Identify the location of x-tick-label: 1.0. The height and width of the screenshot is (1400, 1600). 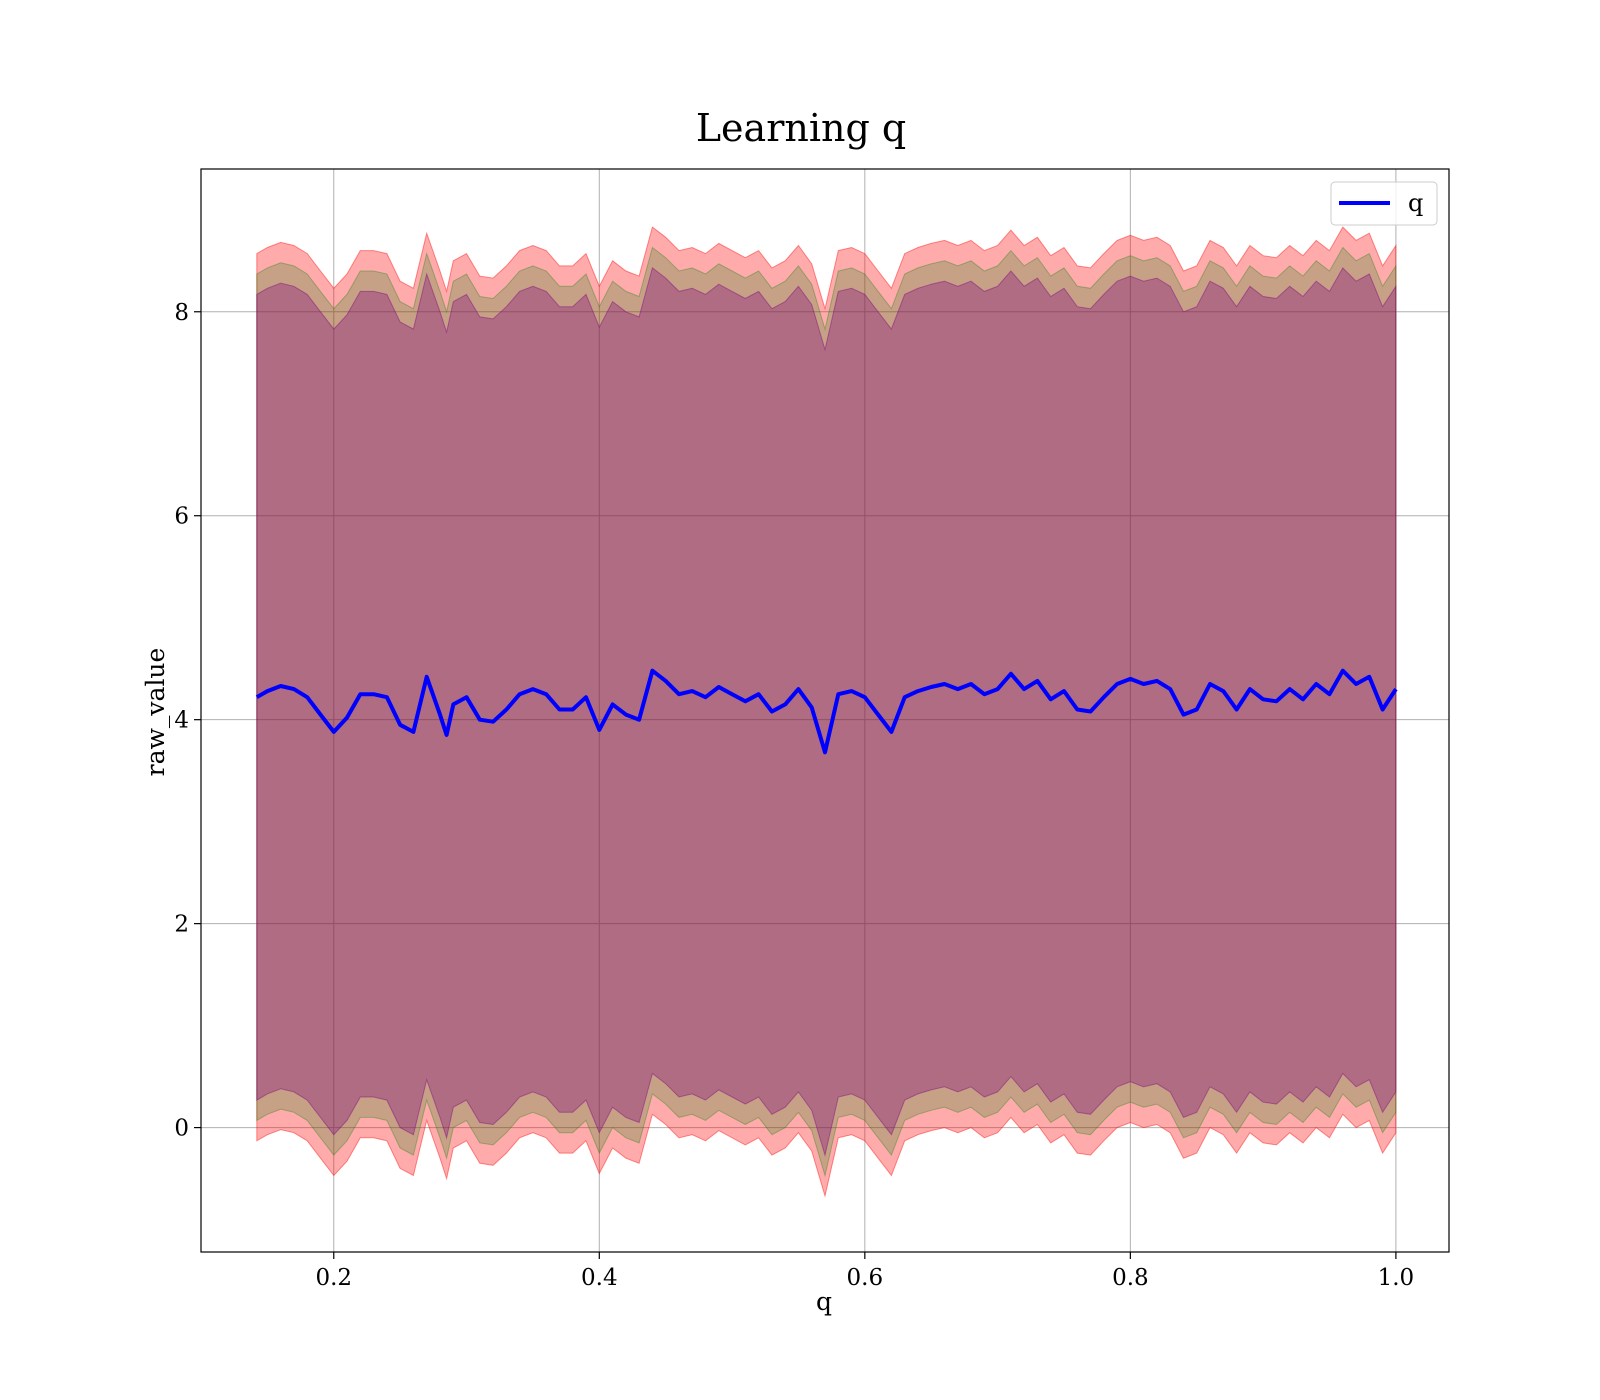
(1396, 1278).